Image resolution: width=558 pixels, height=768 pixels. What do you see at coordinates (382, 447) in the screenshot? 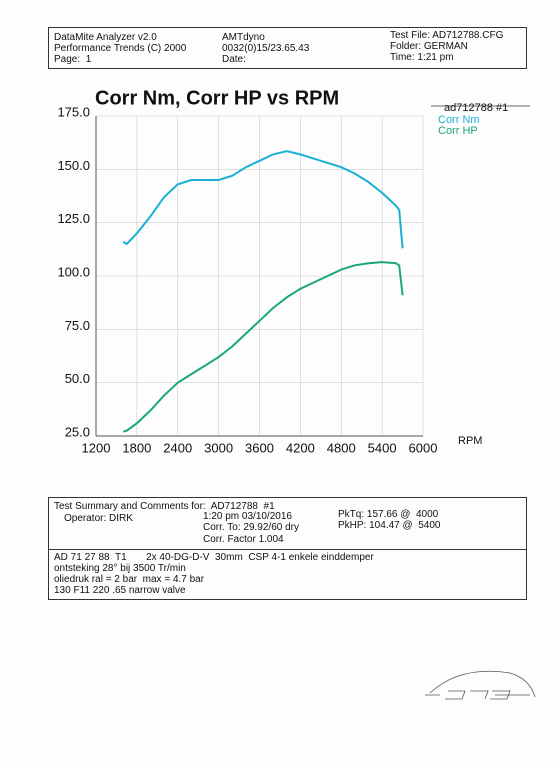
I see `x-tick-label: 5400` at bounding box center [382, 447].